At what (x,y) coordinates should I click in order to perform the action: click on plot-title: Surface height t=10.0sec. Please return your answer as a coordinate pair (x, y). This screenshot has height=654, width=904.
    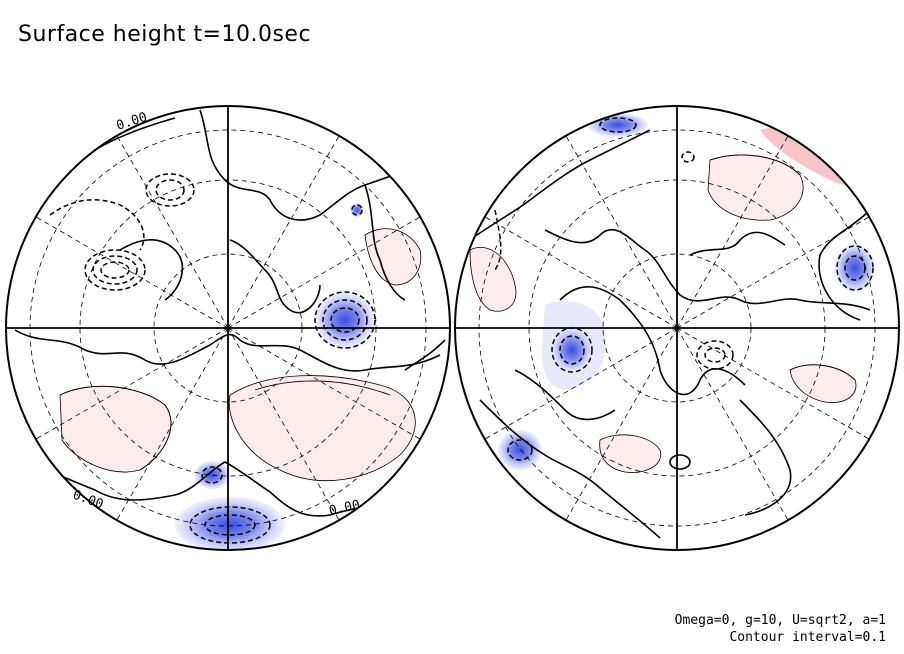
    Looking at the image, I should click on (165, 34).